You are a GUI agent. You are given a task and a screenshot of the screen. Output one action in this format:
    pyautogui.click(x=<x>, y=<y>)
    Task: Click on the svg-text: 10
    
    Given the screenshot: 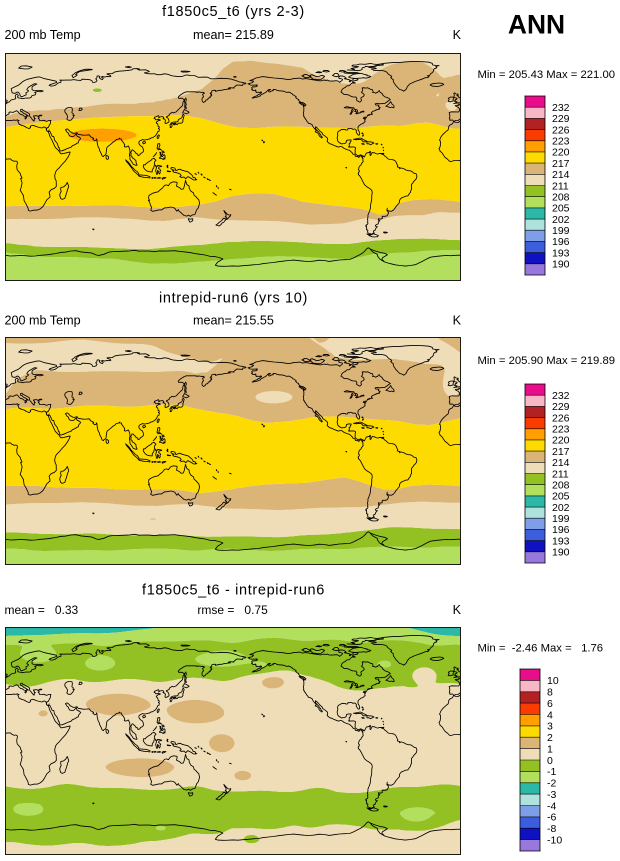 What is the action you would take?
    pyautogui.click(x=553, y=681)
    